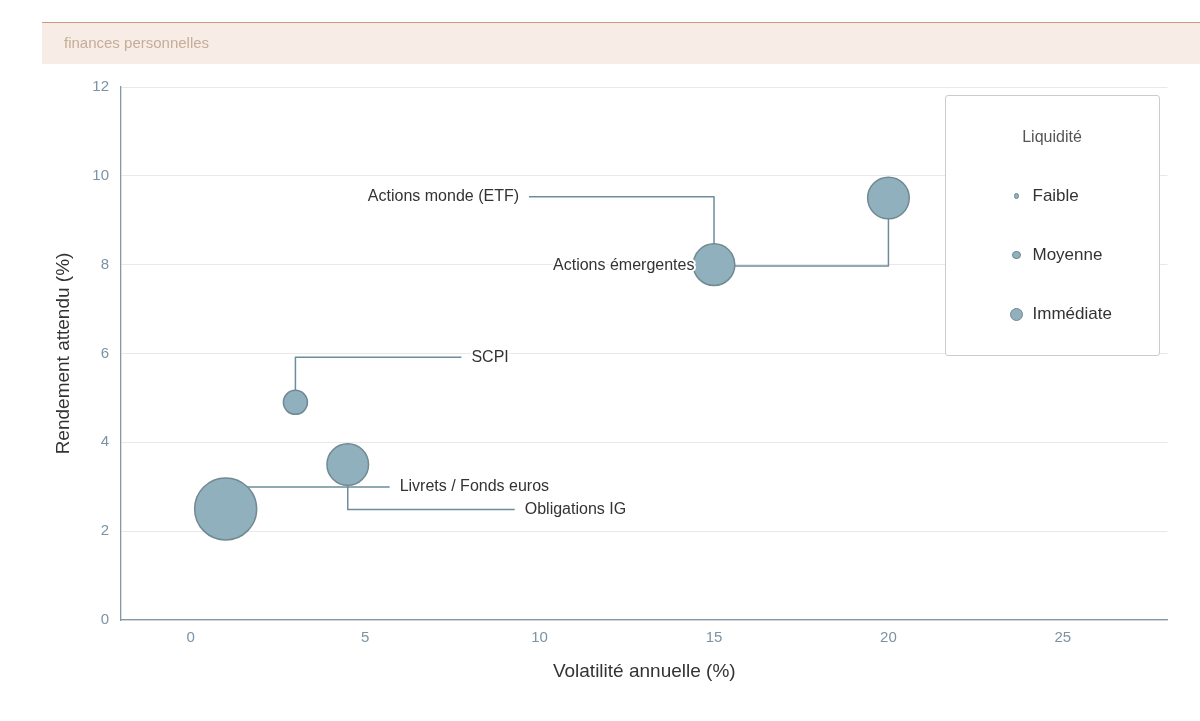 This screenshot has height=721, width=1200. What do you see at coordinates (104, 441) in the screenshot?
I see `y-tick-label: 4` at bounding box center [104, 441].